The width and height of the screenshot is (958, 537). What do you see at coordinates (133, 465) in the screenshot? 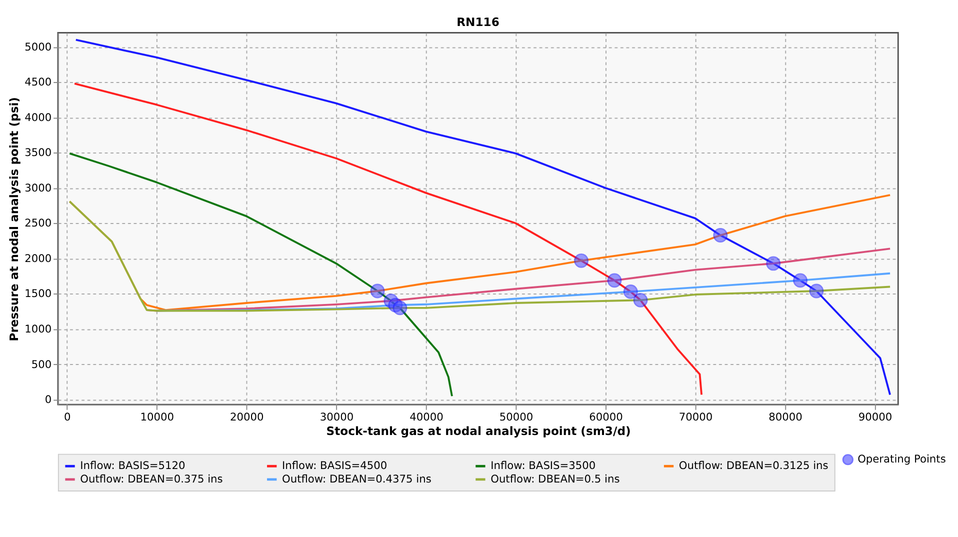
I see `legend-label: Inflow: BASIS=5120` at bounding box center [133, 465].